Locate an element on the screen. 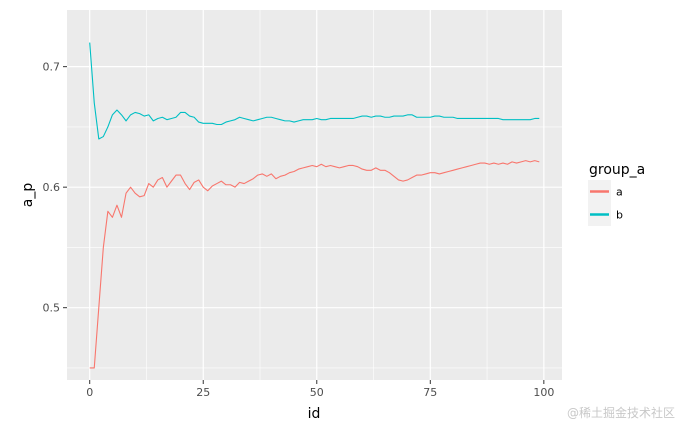 The width and height of the screenshot is (680, 427). legend: group_a ab is located at coordinates (616, 194).